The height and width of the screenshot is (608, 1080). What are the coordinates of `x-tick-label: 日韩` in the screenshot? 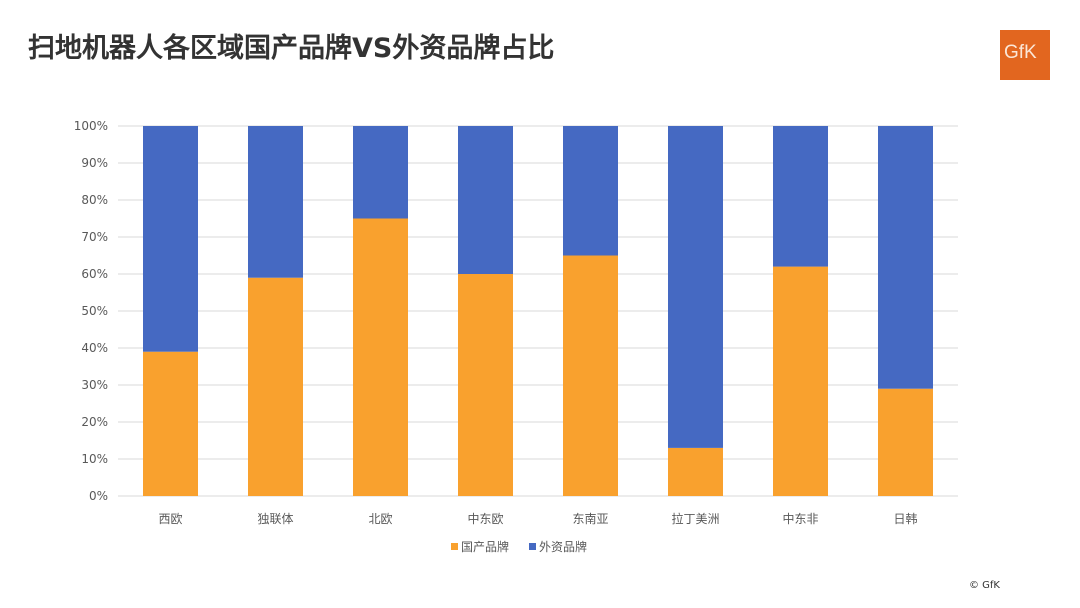 It's located at (905, 518).